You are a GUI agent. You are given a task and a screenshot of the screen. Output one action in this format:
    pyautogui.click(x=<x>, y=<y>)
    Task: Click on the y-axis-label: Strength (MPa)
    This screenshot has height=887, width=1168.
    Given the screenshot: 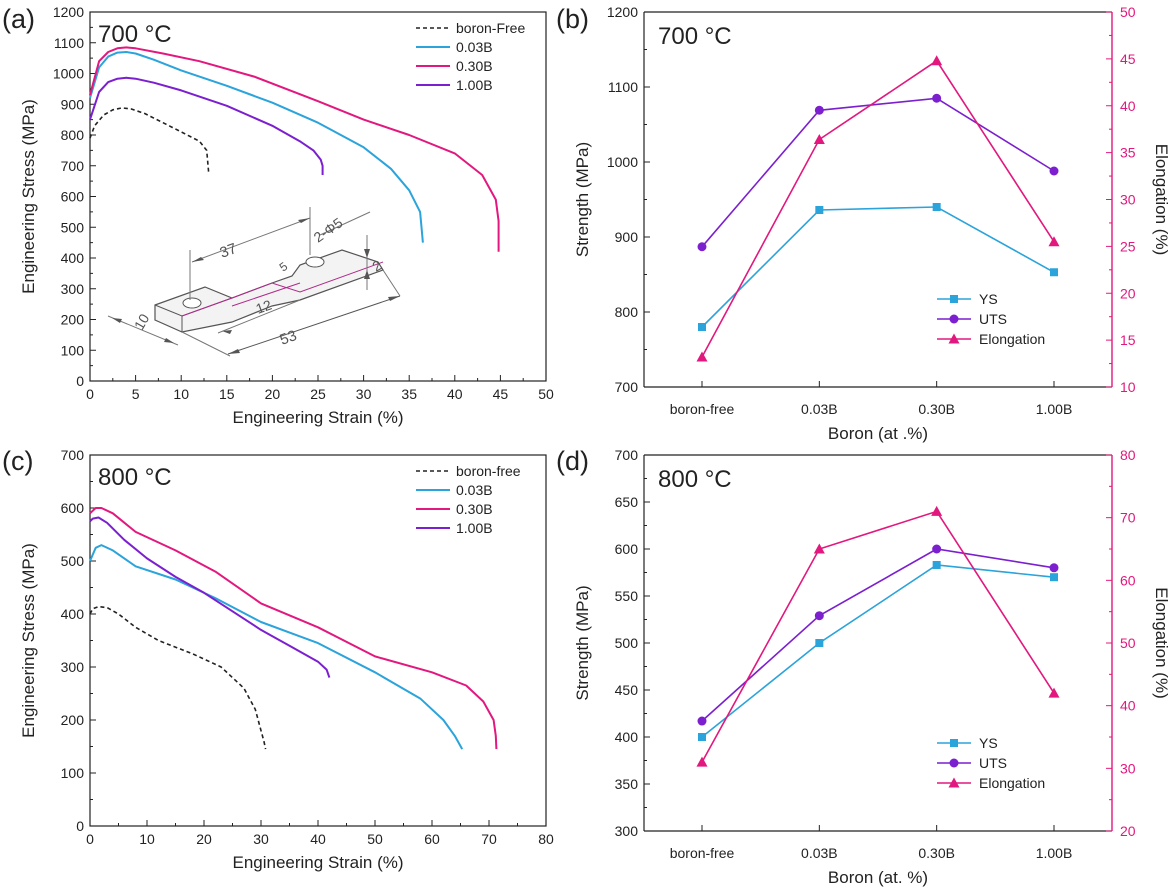 What is the action you would take?
    pyautogui.click(x=582, y=642)
    